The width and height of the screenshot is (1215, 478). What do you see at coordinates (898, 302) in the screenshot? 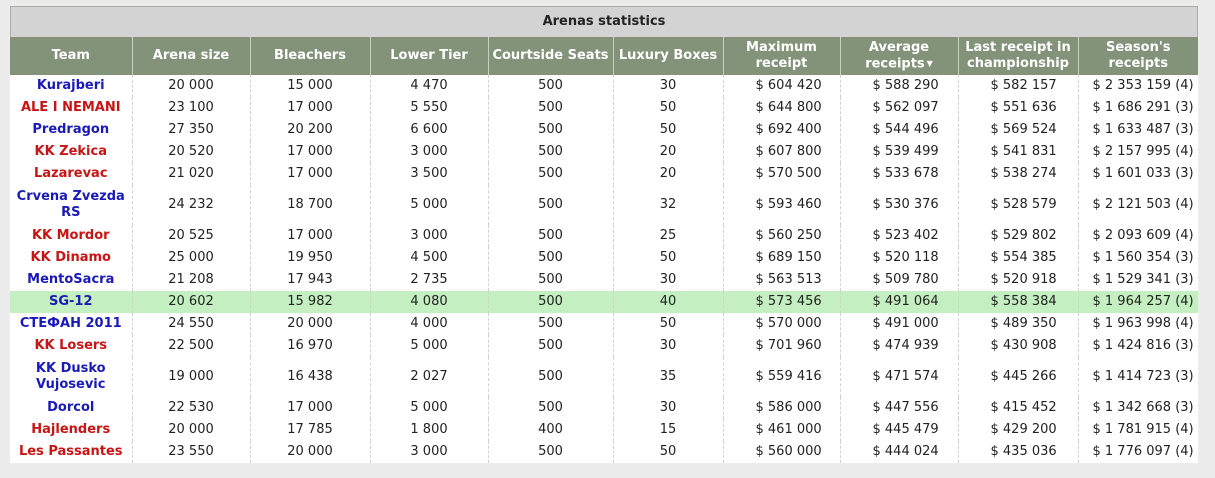
I see `average-receipts-cell: $ 491 064` at bounding box center [898, 302].